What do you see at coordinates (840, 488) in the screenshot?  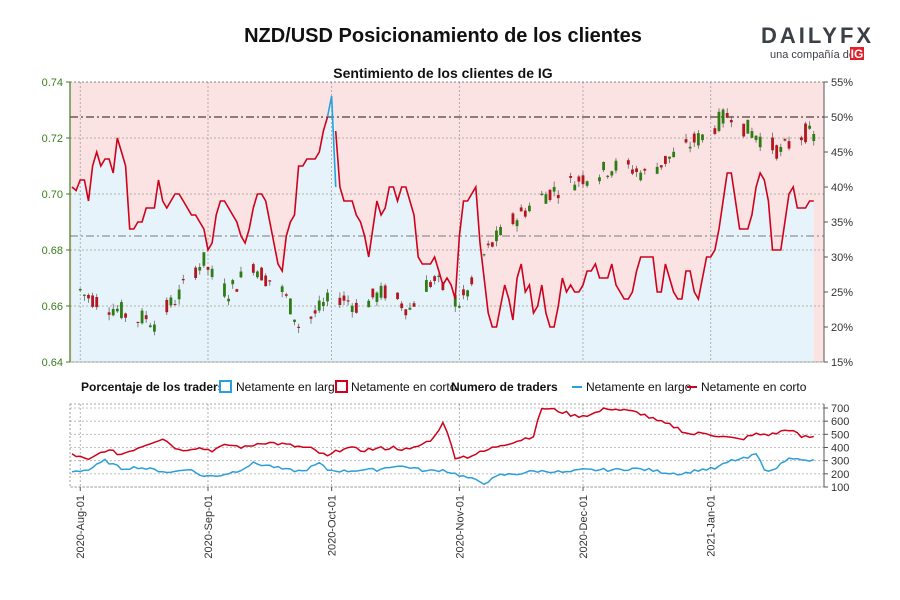 I see `count-tick-label: 100` at bounding box center [840, 488].